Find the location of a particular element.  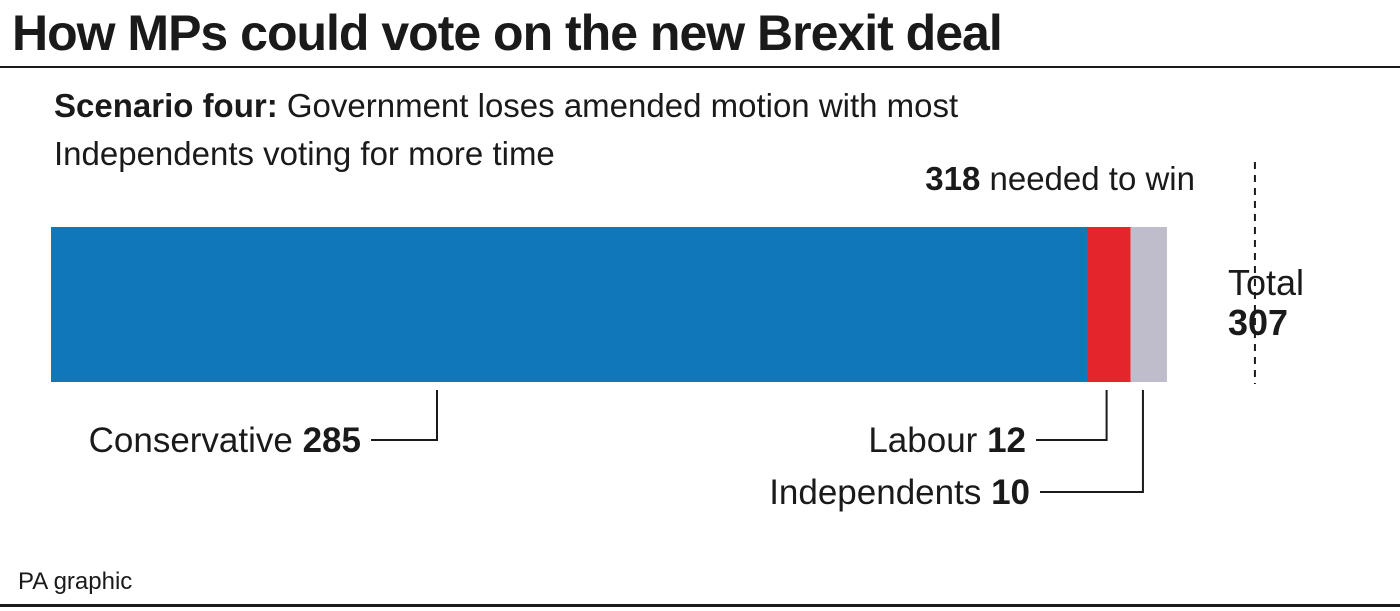

source-credit: PA graphic is located at coordinates (75, 581).